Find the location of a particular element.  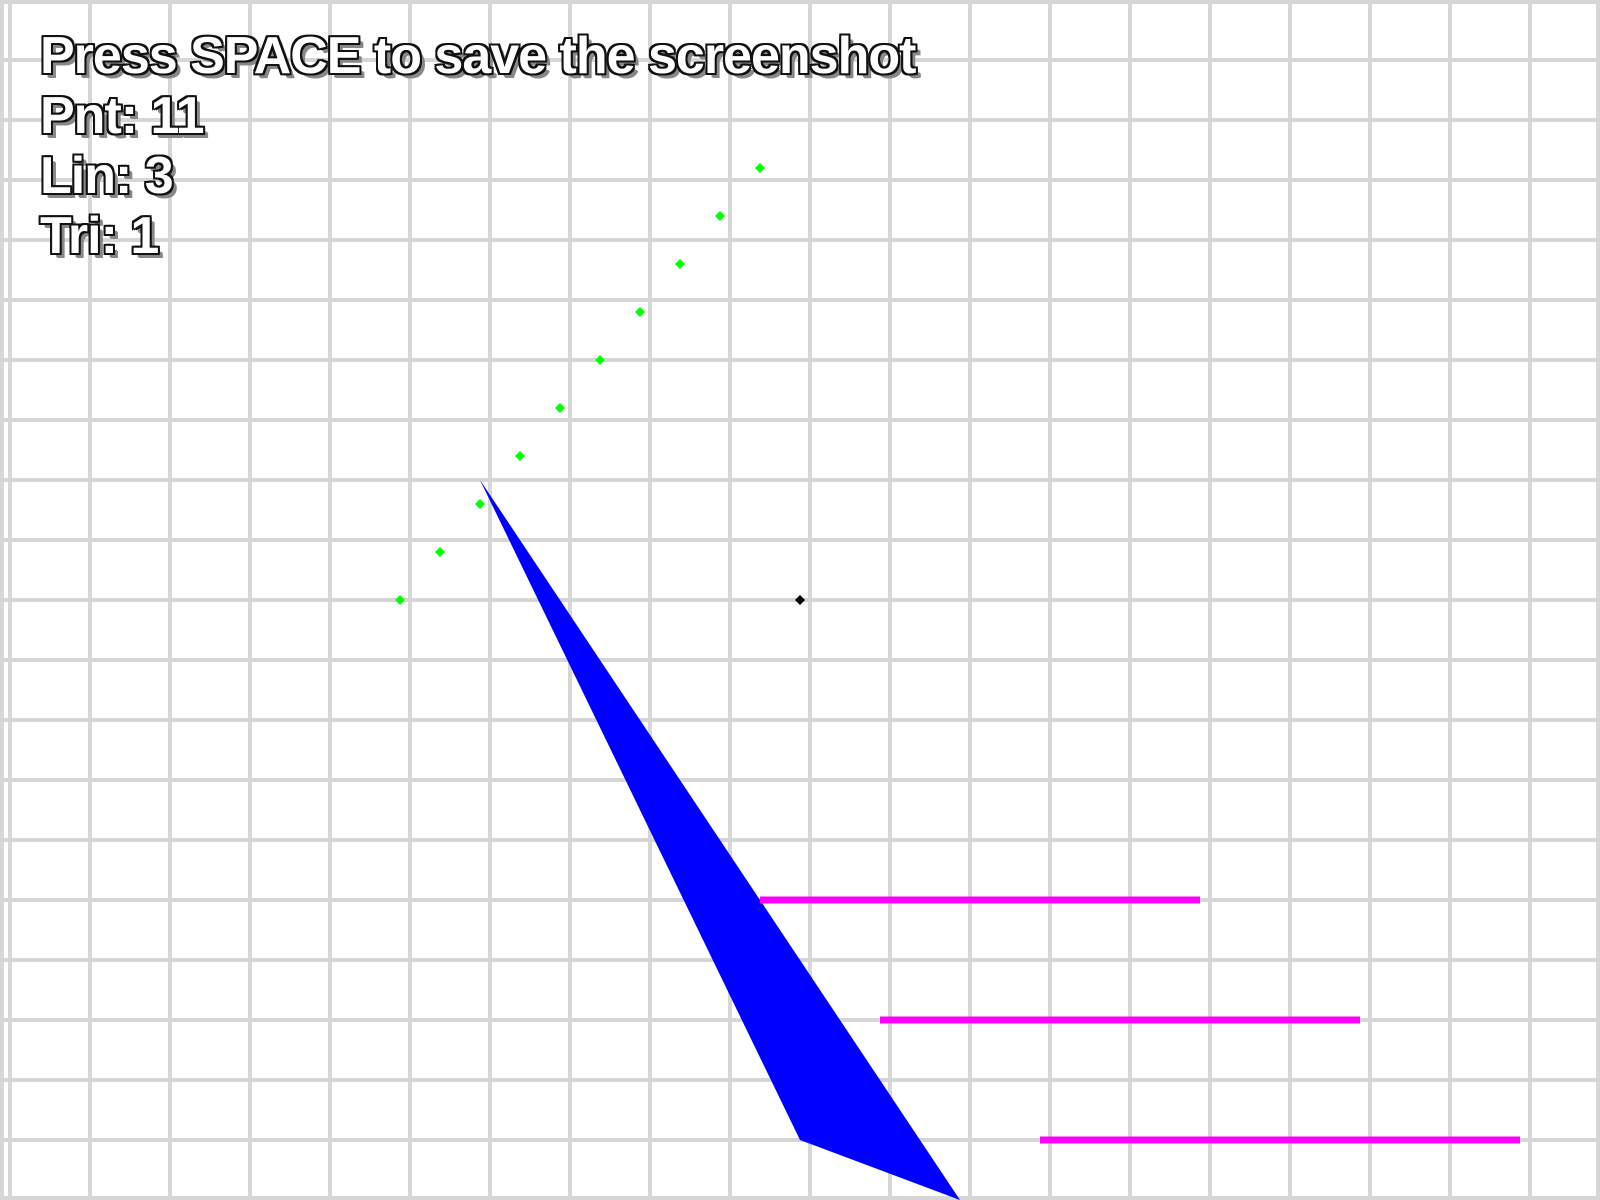

line-count-text: Lin: 3 is located at coordinates (107, 176).